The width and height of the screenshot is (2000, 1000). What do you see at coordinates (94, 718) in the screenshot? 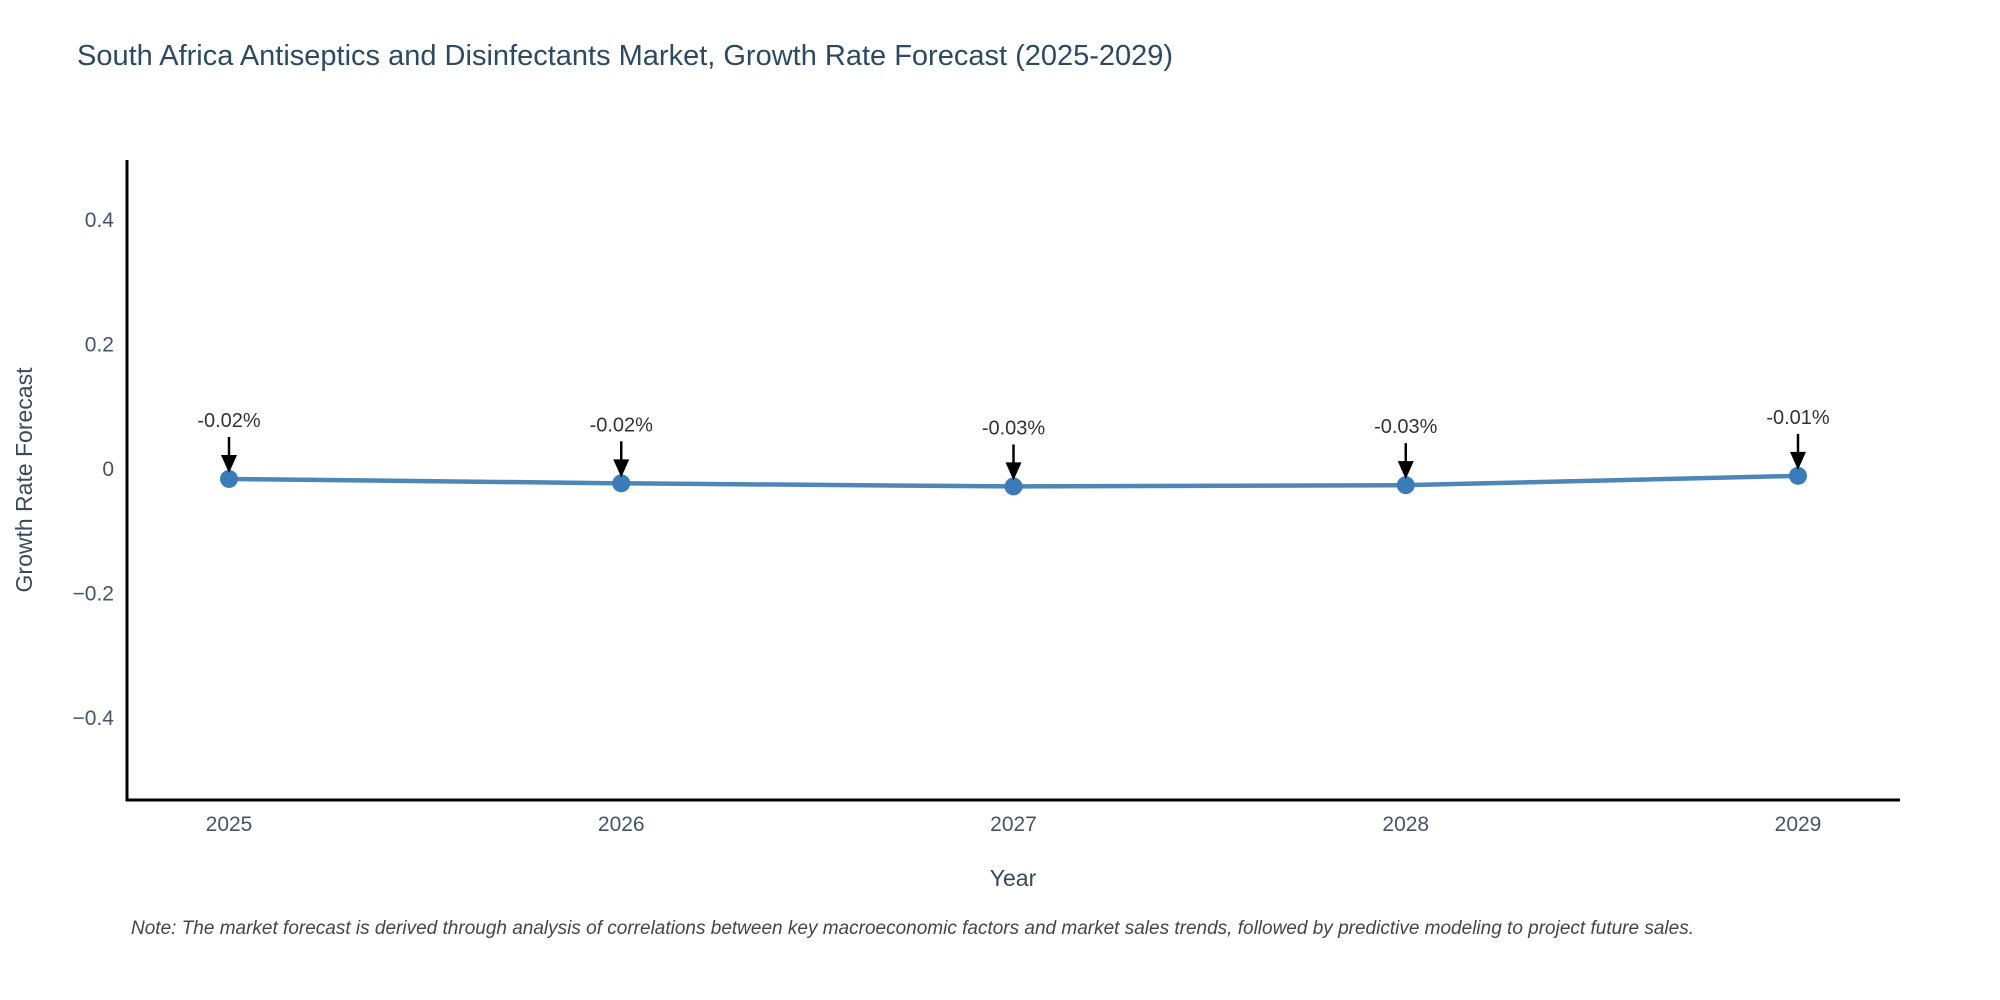
I see `y-tick-label: −0.4` at bounding box center [94, 718].